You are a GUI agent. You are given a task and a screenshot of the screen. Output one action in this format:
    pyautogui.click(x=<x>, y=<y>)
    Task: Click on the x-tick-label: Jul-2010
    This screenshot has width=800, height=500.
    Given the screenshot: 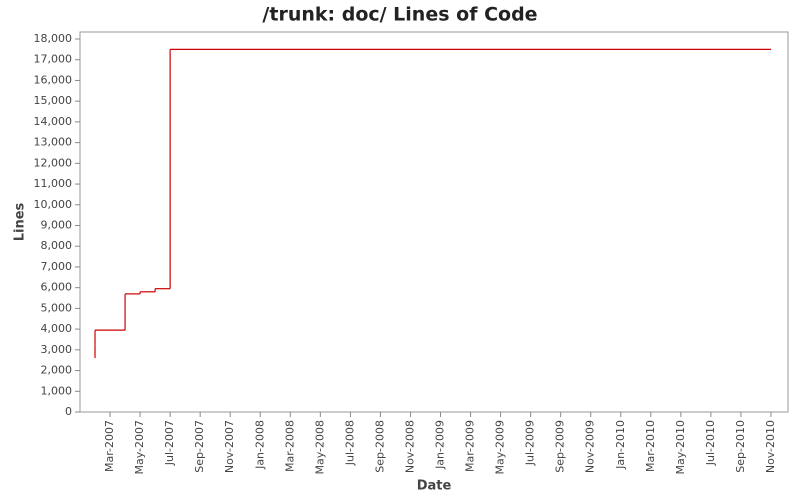 What is the action you would take?
    pyautogui.click(x=710, y=443)
    